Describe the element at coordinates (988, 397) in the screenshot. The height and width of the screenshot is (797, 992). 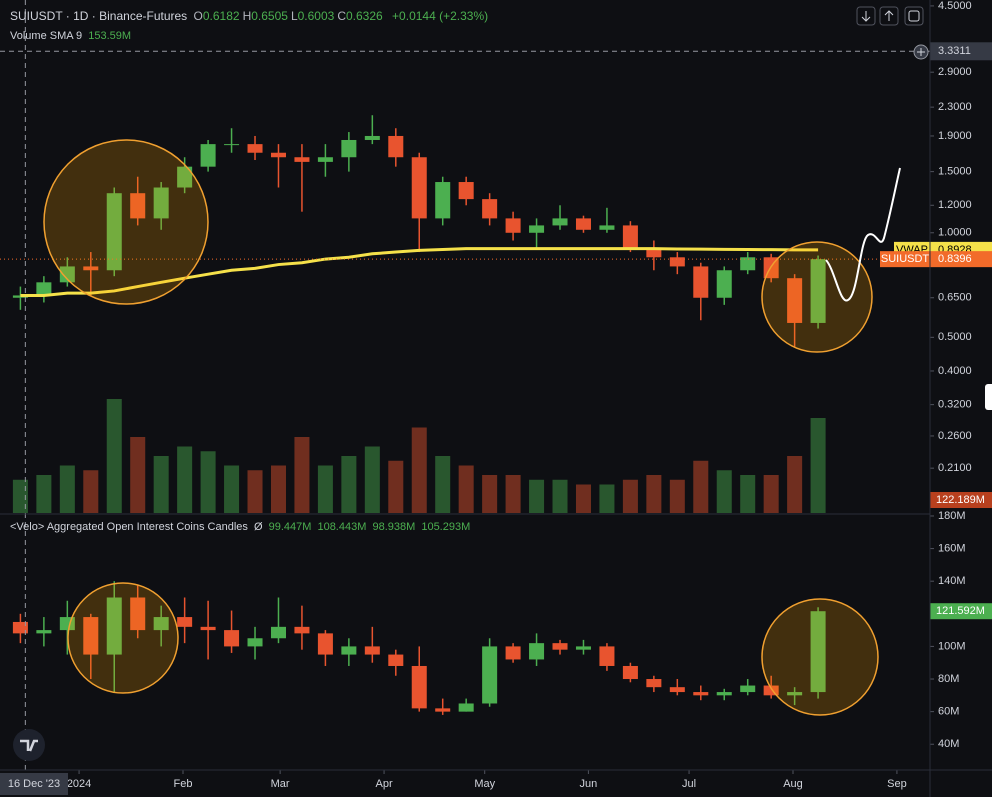
I see `side-tab` at that location.